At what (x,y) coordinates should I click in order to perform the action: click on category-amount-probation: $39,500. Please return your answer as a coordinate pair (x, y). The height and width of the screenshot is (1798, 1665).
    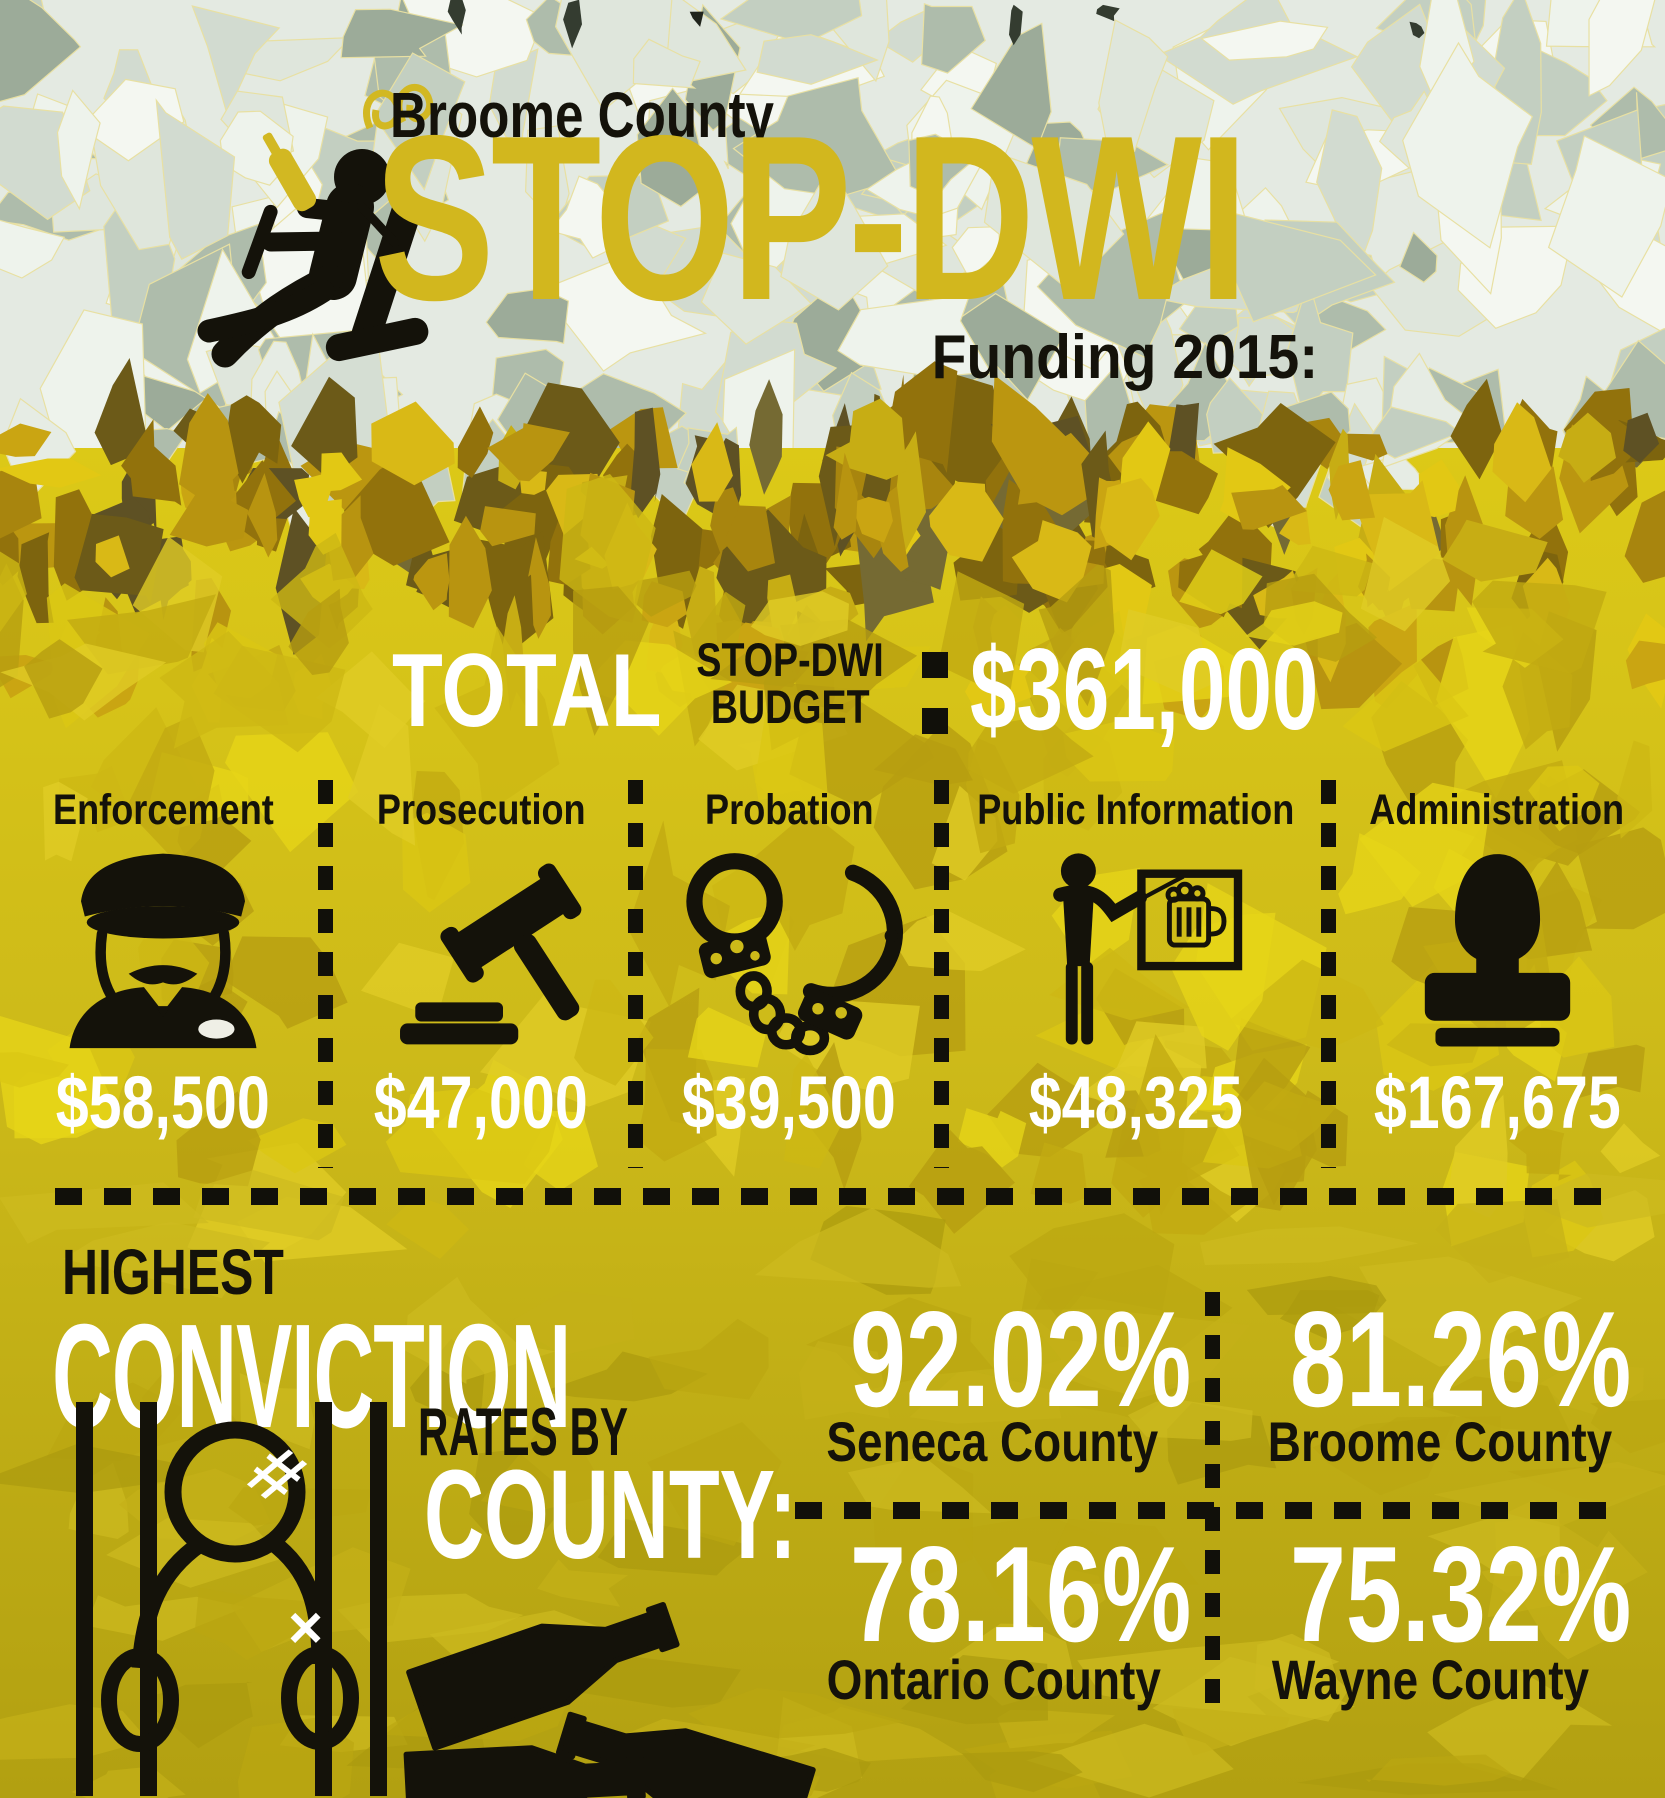
    Looking at the image, I should click on (789, 1102).